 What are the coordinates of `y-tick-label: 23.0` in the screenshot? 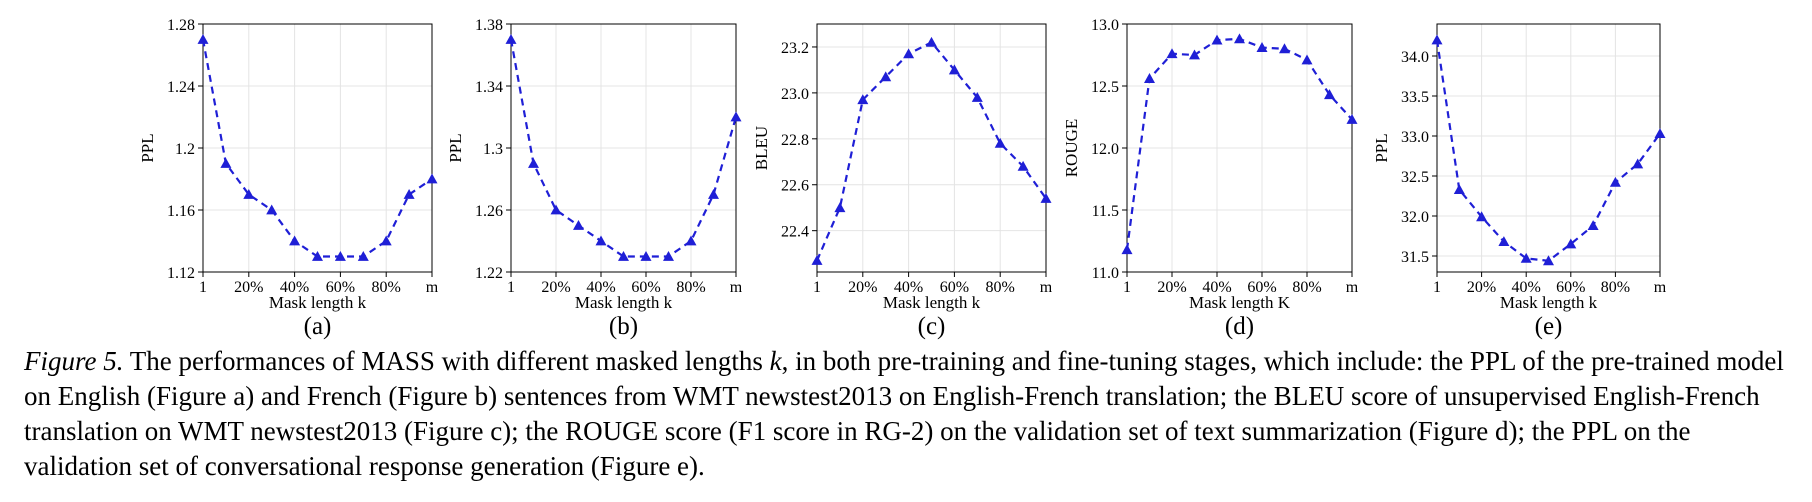 It's located at (795, 94).